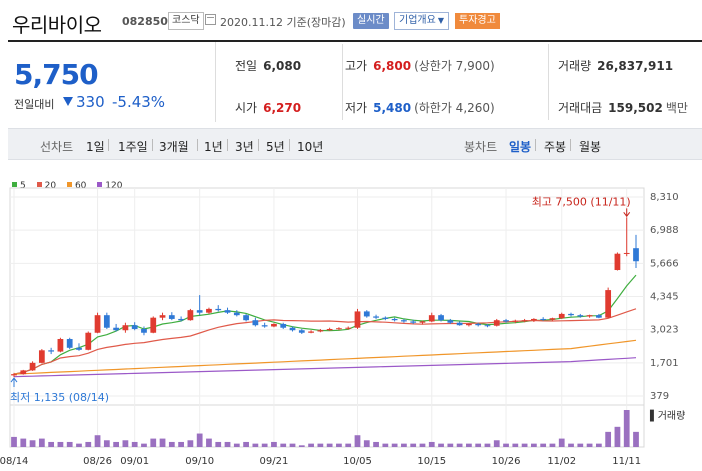  What do you see at coordinates (186, 21) in the screenshot?
I see `market-badge: 코스닥` at bounding box center [186, 21].